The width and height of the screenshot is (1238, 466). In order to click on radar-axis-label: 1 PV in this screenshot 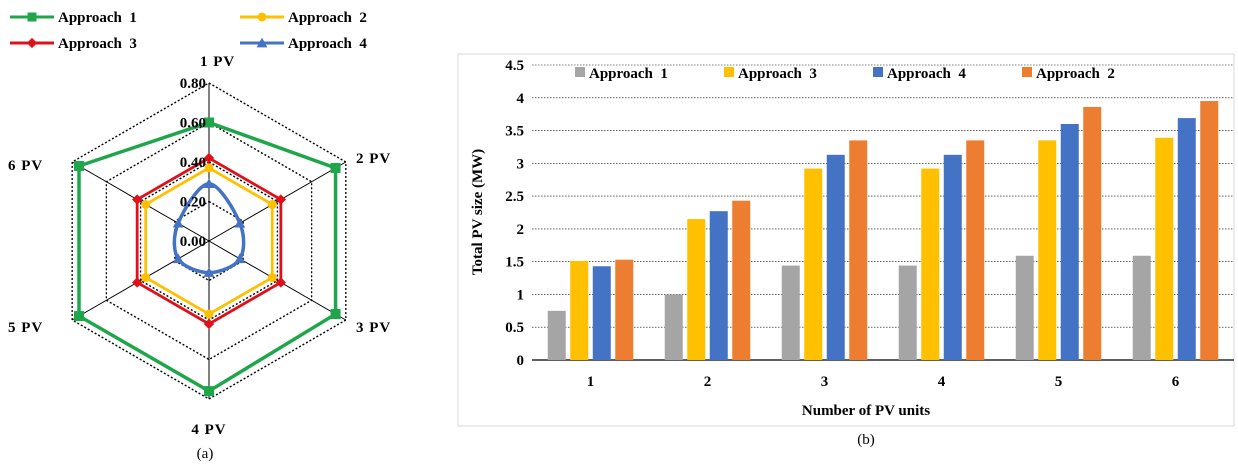, I will do `click(217, 62)`.